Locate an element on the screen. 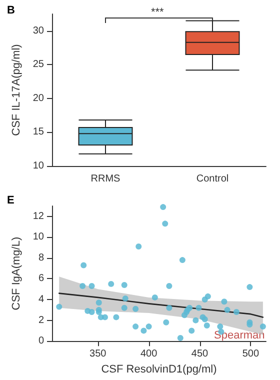 Image resolution: width=280 pixels, height=380 pixels. y-tick-label: 30 is located at coordinates (38, 30).